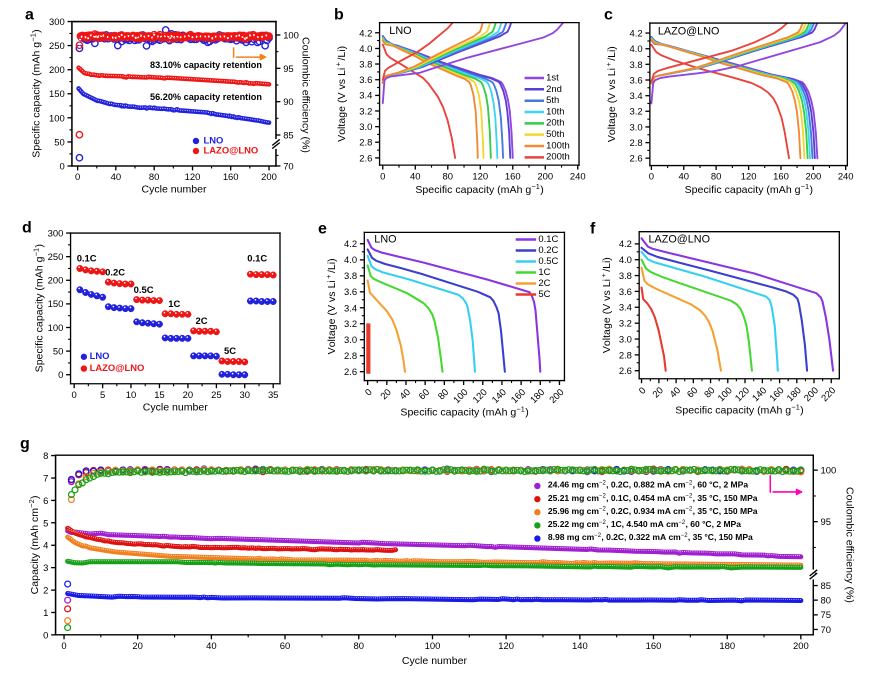  What do you see at coordinates (115, 273) in the screenshot?
I see `svg-text: 0.2C` at bounding box center [115, 273].